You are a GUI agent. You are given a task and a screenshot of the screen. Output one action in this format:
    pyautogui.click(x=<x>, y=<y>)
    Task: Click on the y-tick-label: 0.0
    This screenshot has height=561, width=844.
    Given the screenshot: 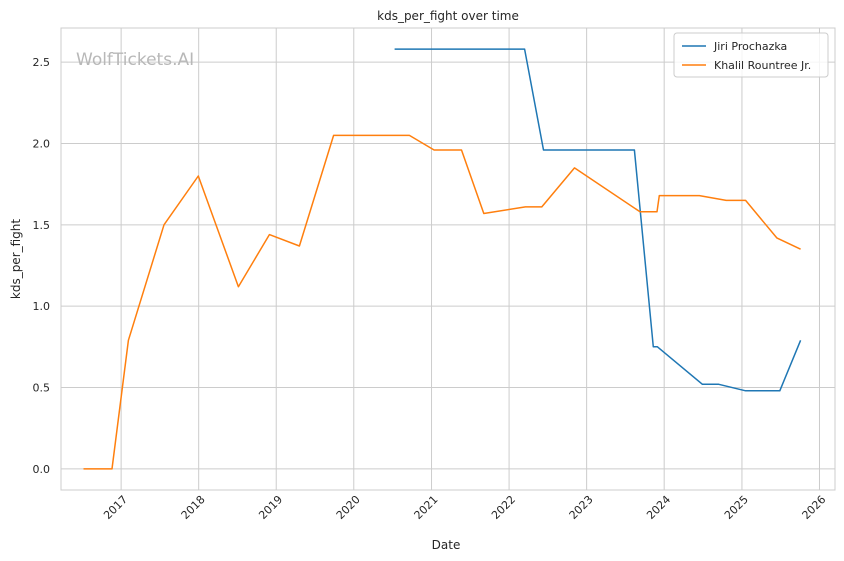 What is the action you would take?
    pyautogui.click(x=42, y=469)
    